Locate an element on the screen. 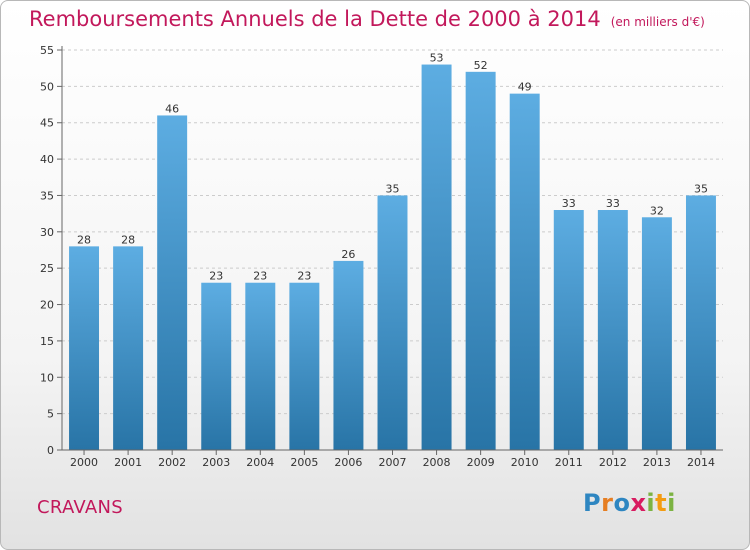 This screenshot has width=750, height=550. y-tick-label: 20 is located at coordinates (47, 305).